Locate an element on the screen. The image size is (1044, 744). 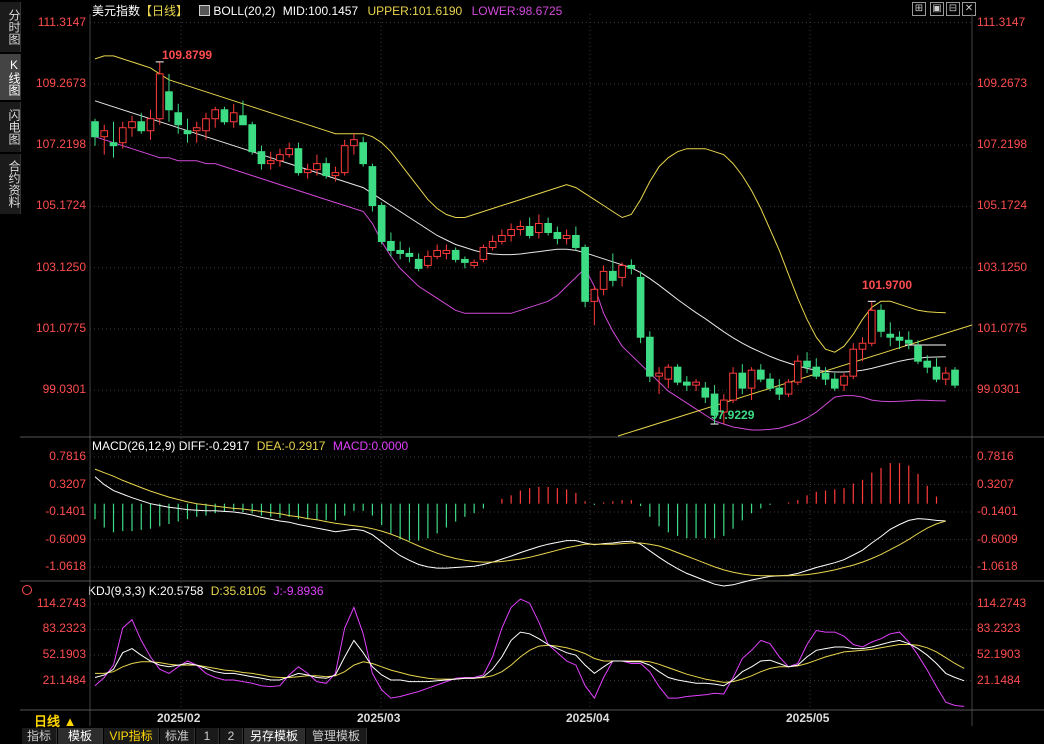
grid-icon: ⊟ is located at coordinates (953, 9).